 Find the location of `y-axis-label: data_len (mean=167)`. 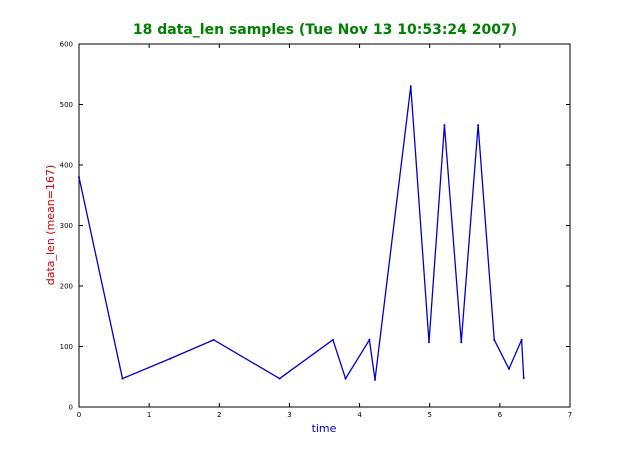

y-axis-label: data_len (mean=167) is located at coordinates (50, 225).